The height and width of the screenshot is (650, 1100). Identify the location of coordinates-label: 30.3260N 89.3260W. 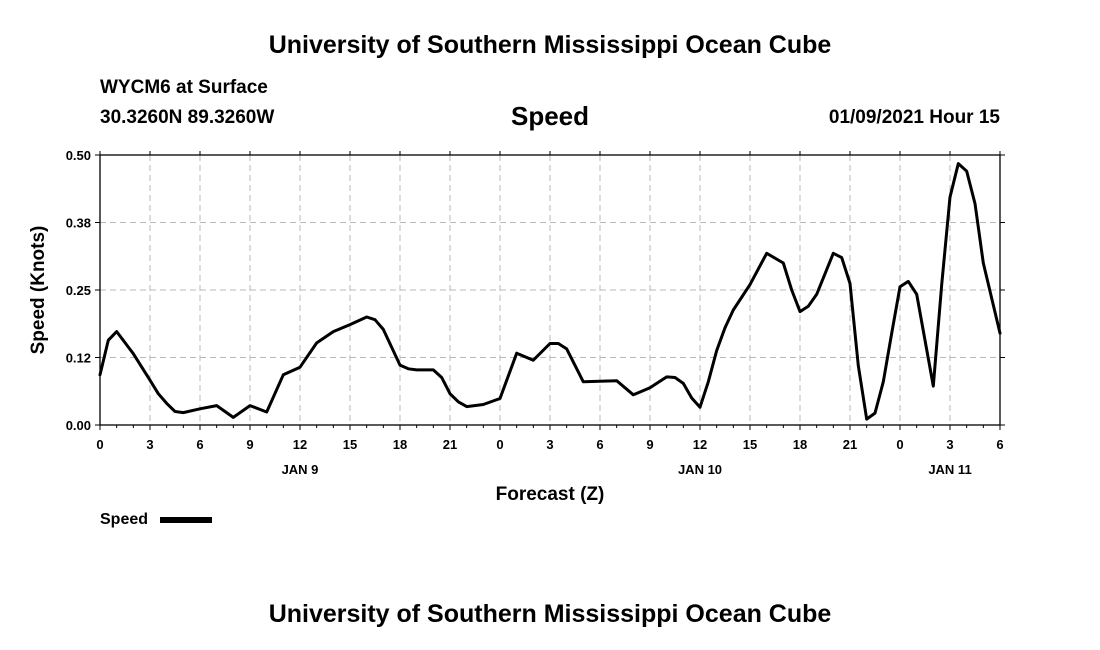
(187, 117).